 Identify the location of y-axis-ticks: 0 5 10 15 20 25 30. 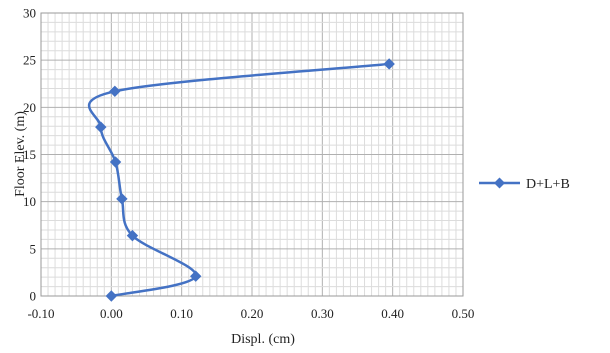
(29, 155).